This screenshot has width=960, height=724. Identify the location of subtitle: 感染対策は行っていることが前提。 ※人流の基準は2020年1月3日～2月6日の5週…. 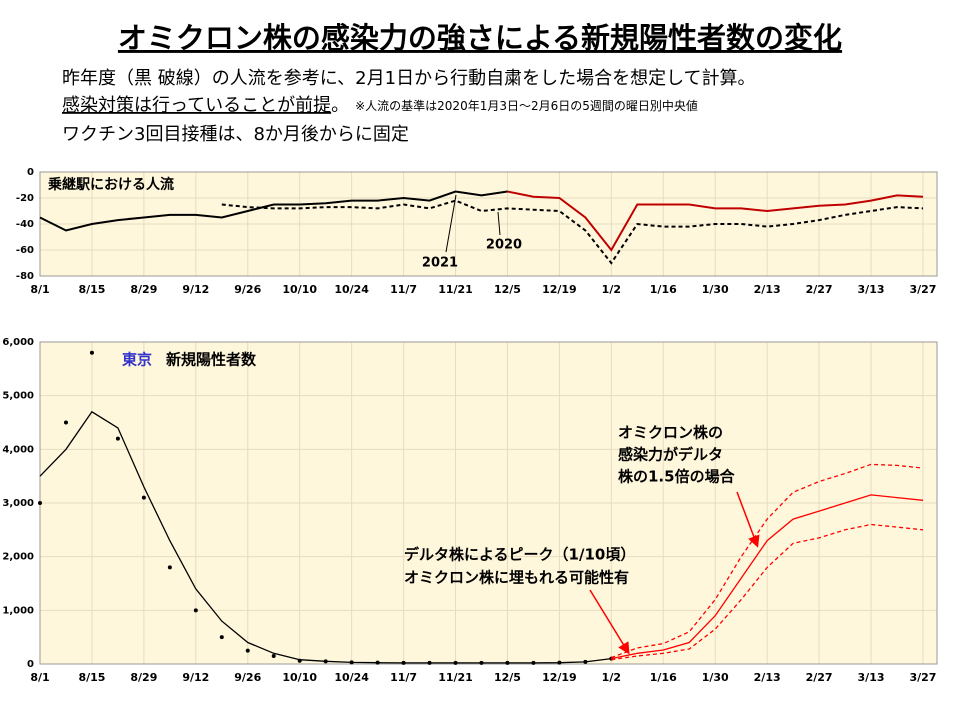
(380, 105).